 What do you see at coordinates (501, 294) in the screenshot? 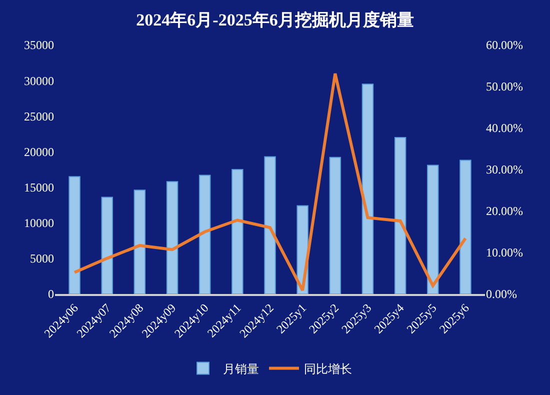
I see `y2-tick-label: 0.00%` at bounding box center [501, 294].